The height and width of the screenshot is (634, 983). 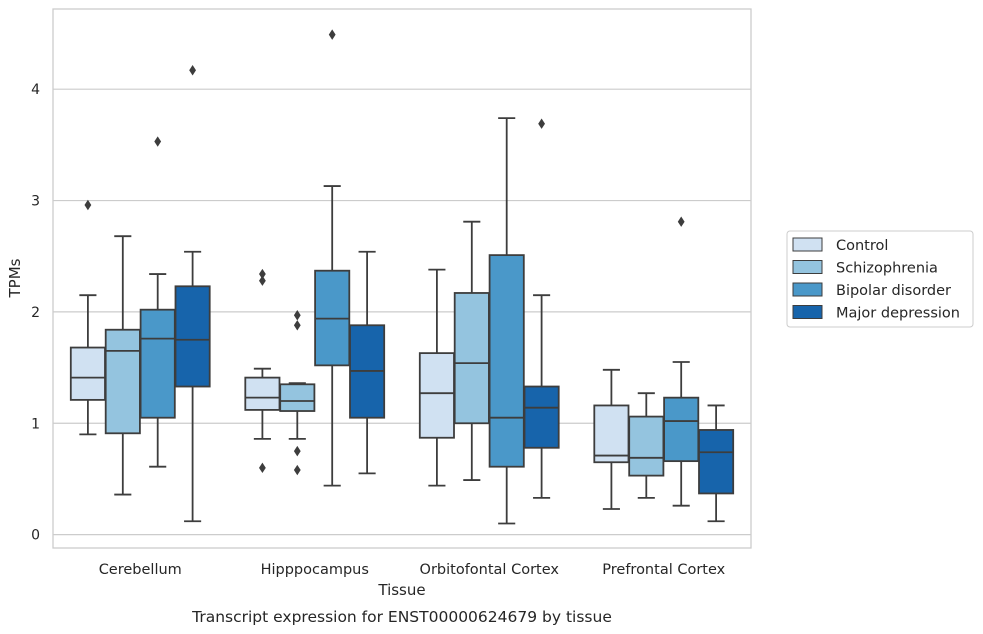 I want to click on y-tick-labels: 0 1 2 3 4, so click(x=35, y=312).